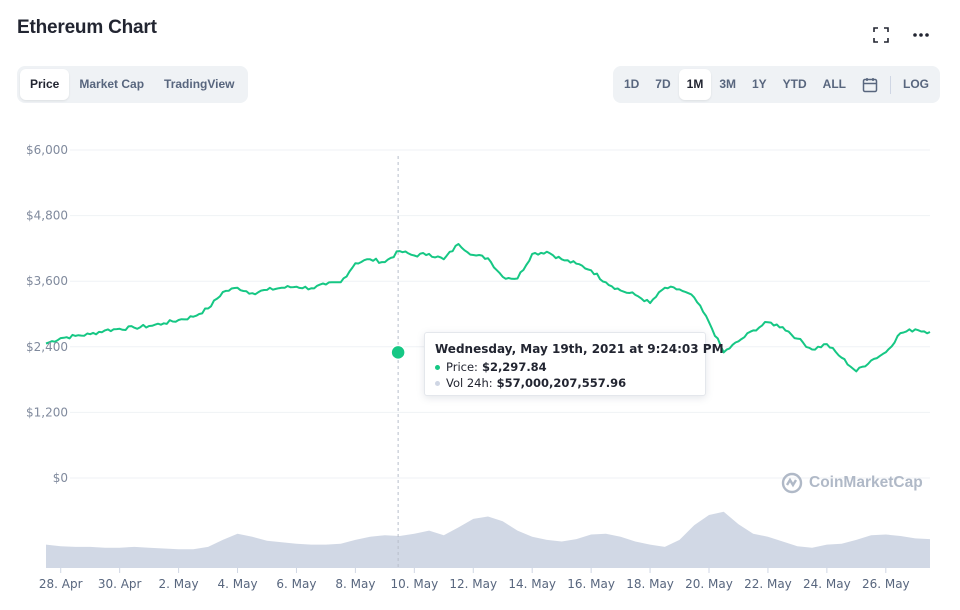 The height and width of the screenshot is (610, 960). What do you see at coordinates (87, 27) in the screenshot?
I see `page-title: Ethereum Chart` at bounding box center [87, 27].